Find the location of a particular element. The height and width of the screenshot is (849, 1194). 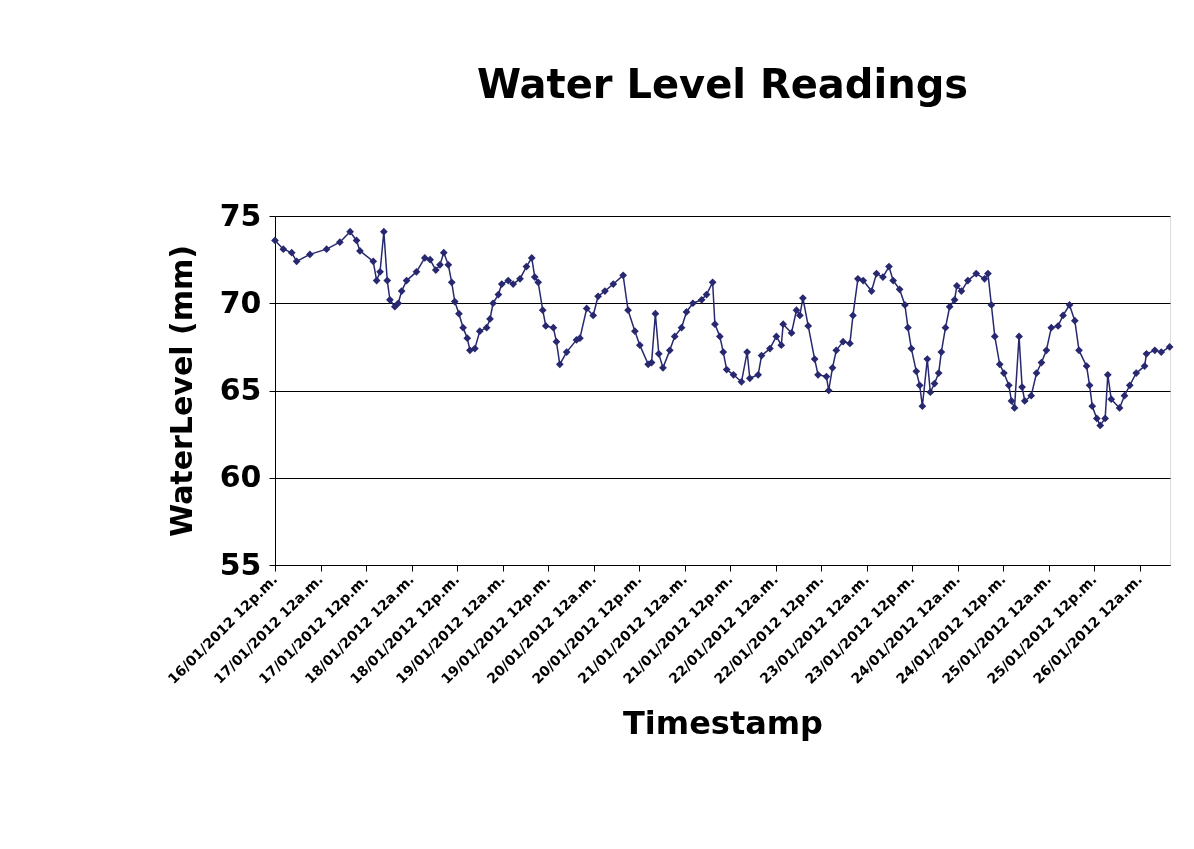

y-tick-label: 75 is located at coordinates (240, 215).